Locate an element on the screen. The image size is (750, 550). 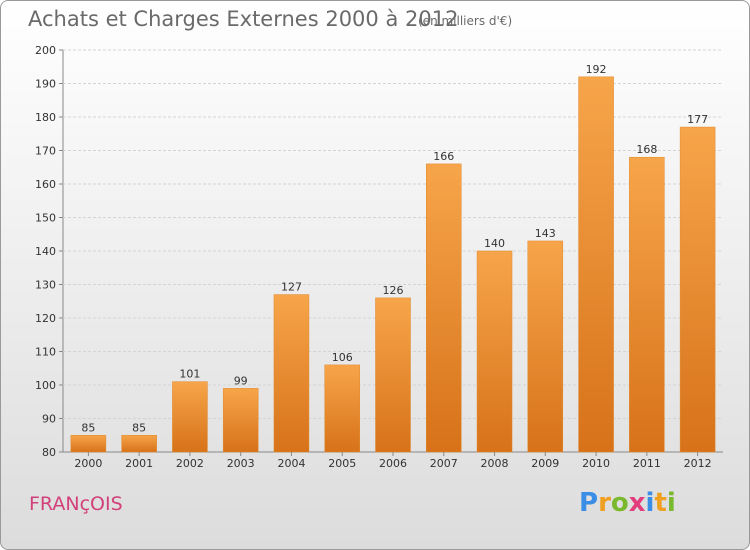
data-label: 99 is located at coordinates (241, 380).